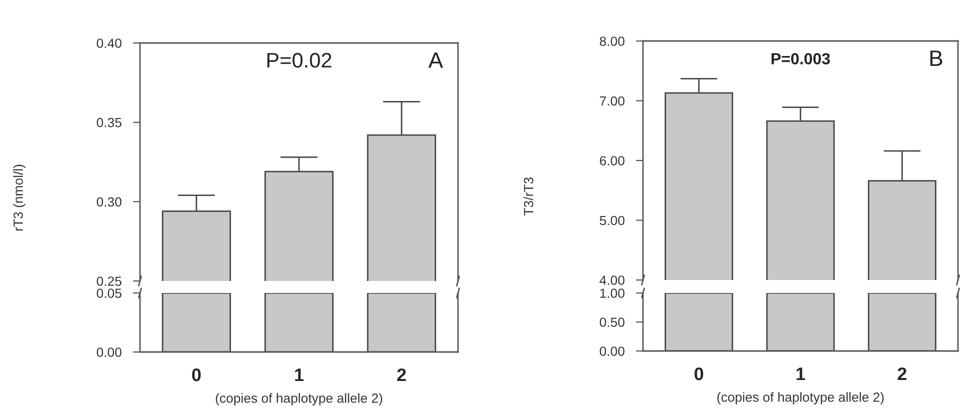 The image size is (962, 419). I want to click on y-tick-label: 0.30, so click(109, 202).